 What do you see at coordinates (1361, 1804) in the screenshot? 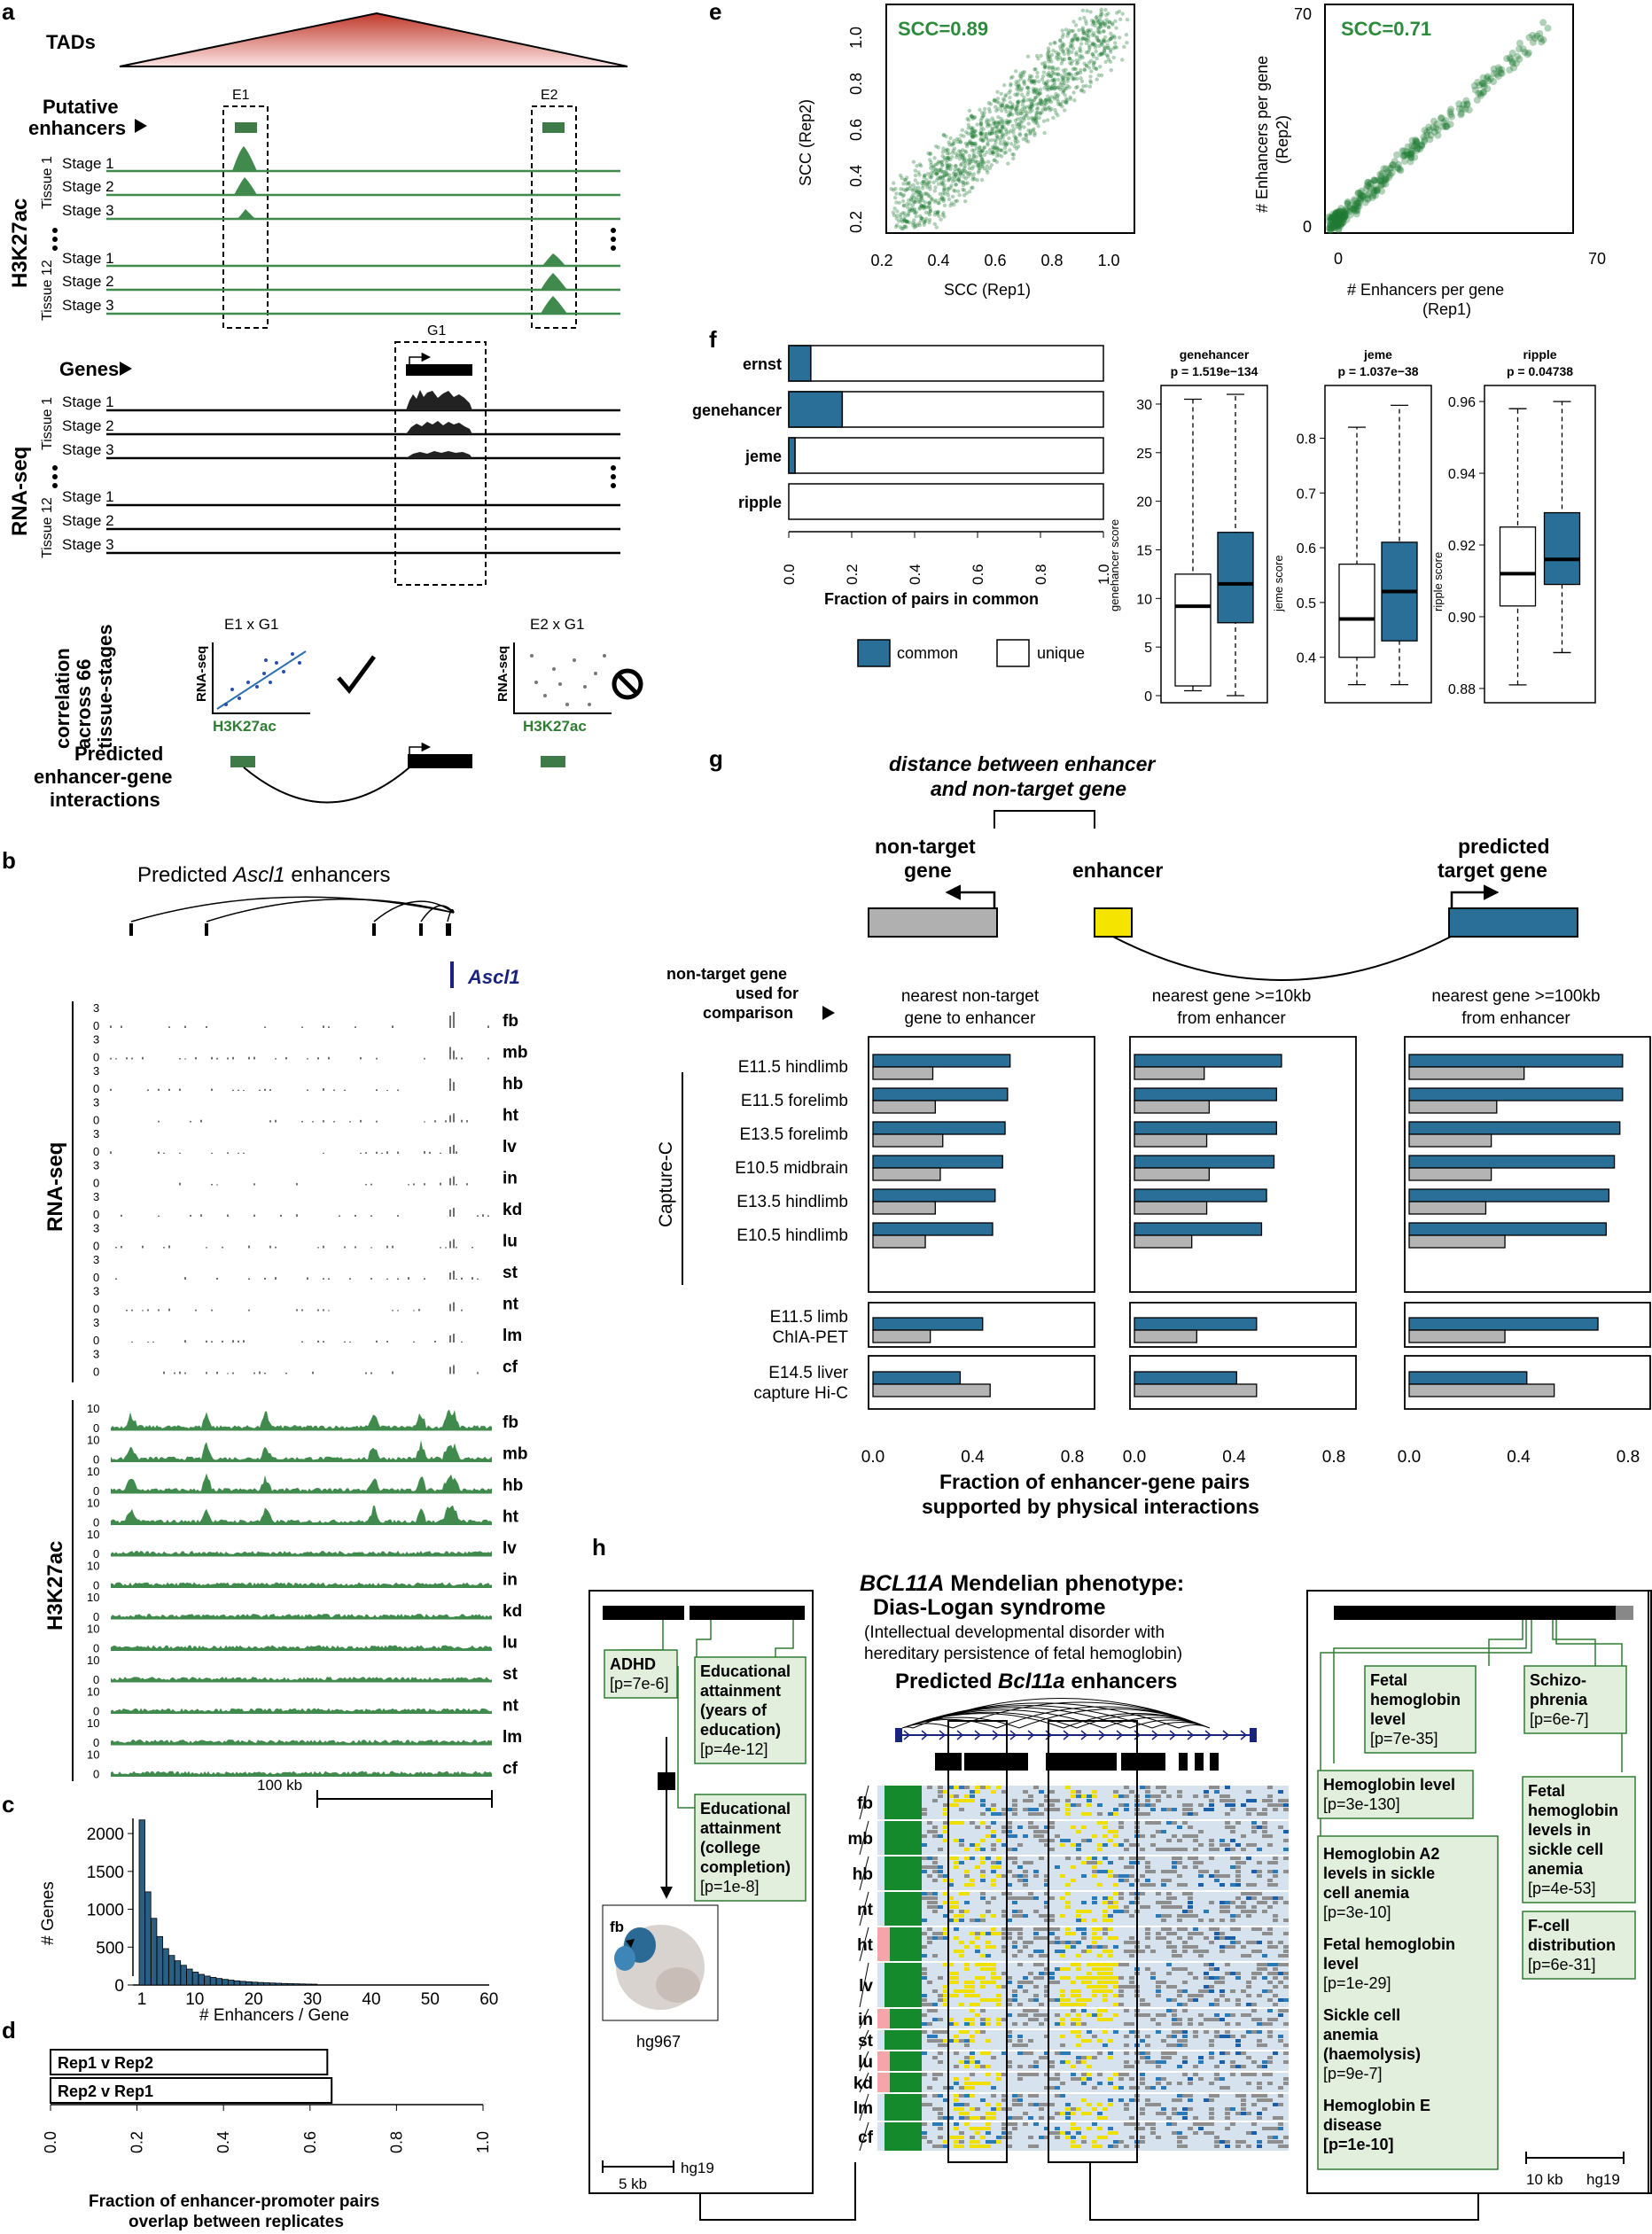
I see `gwas-text: [p=3e-130]` at bounding box center [1361, 1804].